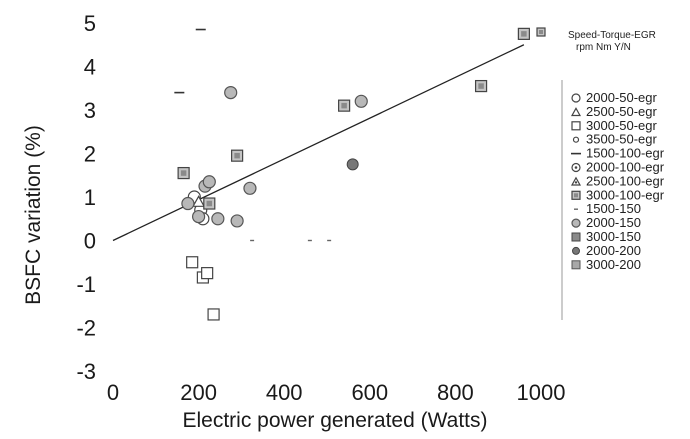 This screenshot has width=690, height=439. I want to click on y-tick-label: 5, so click(90, 23).